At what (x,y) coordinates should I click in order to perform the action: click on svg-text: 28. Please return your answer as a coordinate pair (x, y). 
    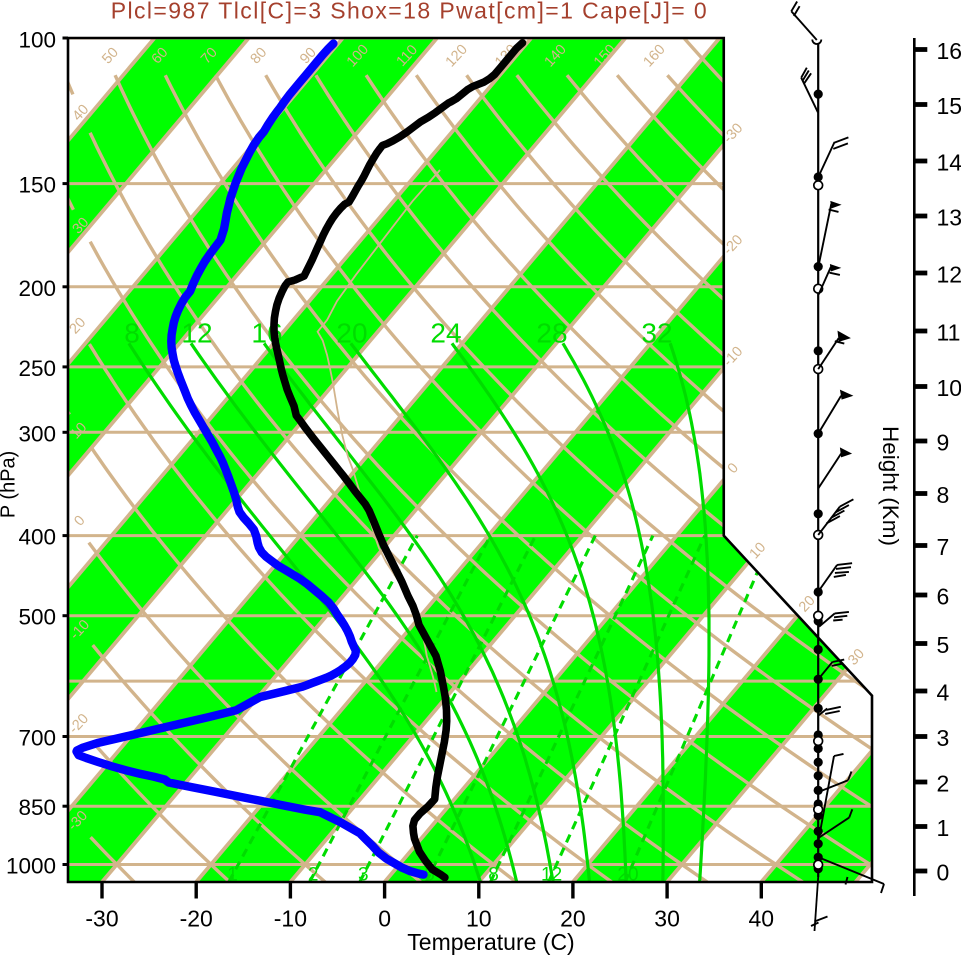
    Looking at the image, I should click on (551, 333).